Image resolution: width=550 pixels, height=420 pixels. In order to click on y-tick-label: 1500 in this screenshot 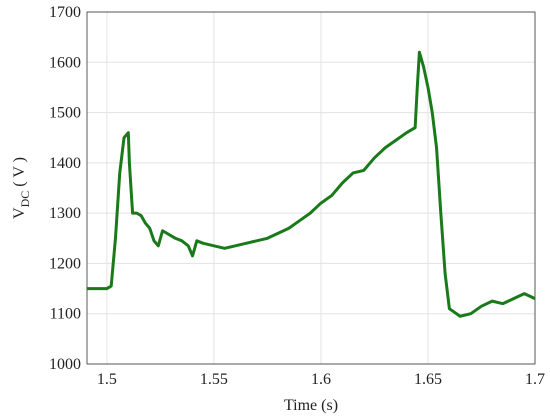, I will do `click(65, 113)`.